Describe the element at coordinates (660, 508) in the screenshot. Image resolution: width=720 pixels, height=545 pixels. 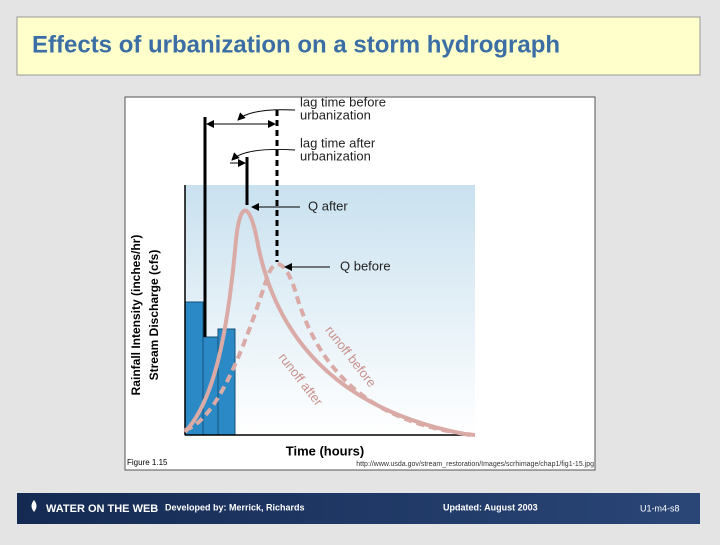
I see `slide-id: U1-m4-s8` at that location.